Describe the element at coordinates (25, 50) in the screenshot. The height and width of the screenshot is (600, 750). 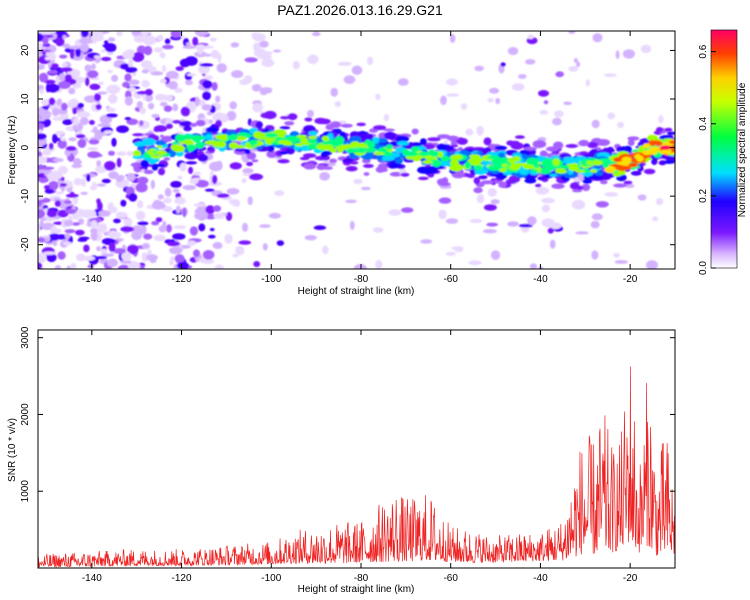
I see `y-tick-label: 20` at that location.